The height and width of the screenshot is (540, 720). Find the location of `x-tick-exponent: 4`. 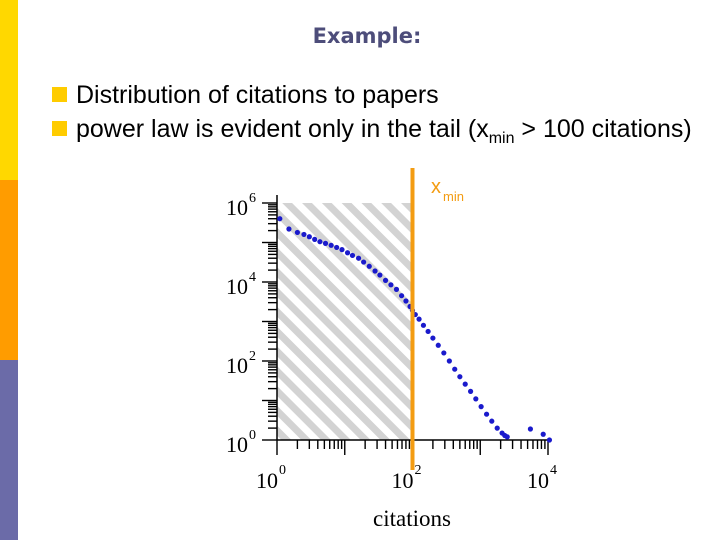

x-tick-exponent: 4 is located at coordinates (553, 470).